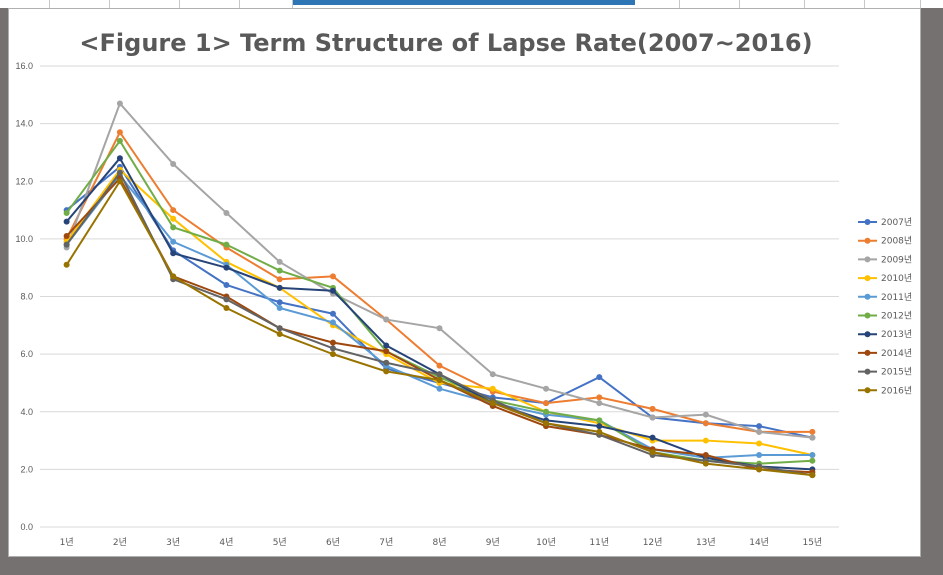 Image resolution: width=943 pixels, height=575 pixels. I want to click on legend-item: 2012년, so click(885, 316).